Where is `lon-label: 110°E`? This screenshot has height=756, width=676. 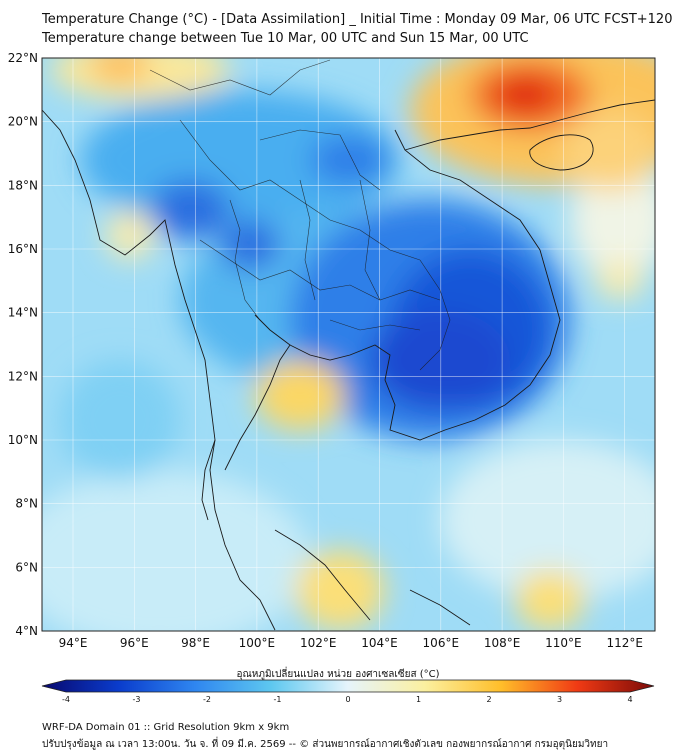 lon-label: 110°E is located at coordinates (563, 643).